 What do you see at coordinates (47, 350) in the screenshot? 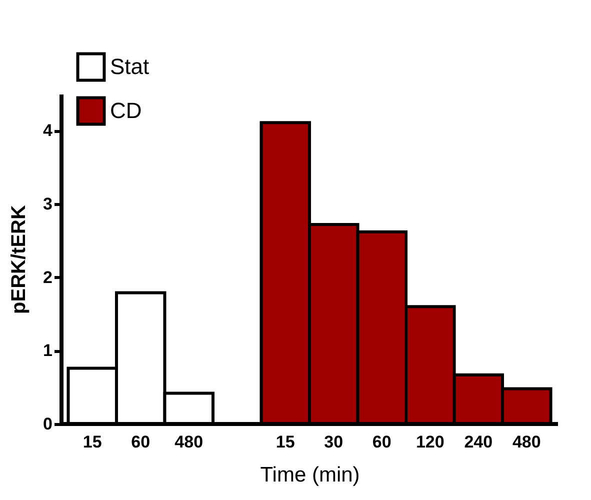
I see `y-tick-label: 1` at bounding box center [47, 350].